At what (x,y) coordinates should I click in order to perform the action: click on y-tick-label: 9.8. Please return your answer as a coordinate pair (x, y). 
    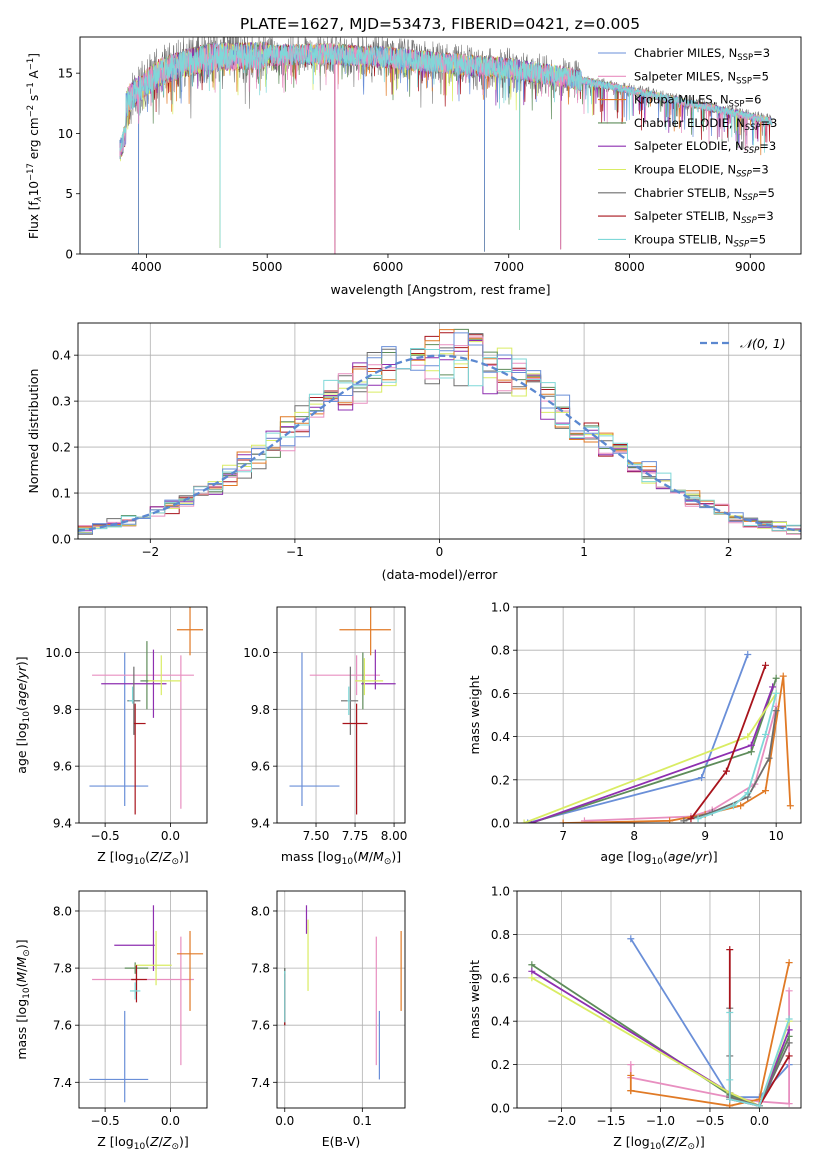
    Looking at the image, I should click on (62, 710).